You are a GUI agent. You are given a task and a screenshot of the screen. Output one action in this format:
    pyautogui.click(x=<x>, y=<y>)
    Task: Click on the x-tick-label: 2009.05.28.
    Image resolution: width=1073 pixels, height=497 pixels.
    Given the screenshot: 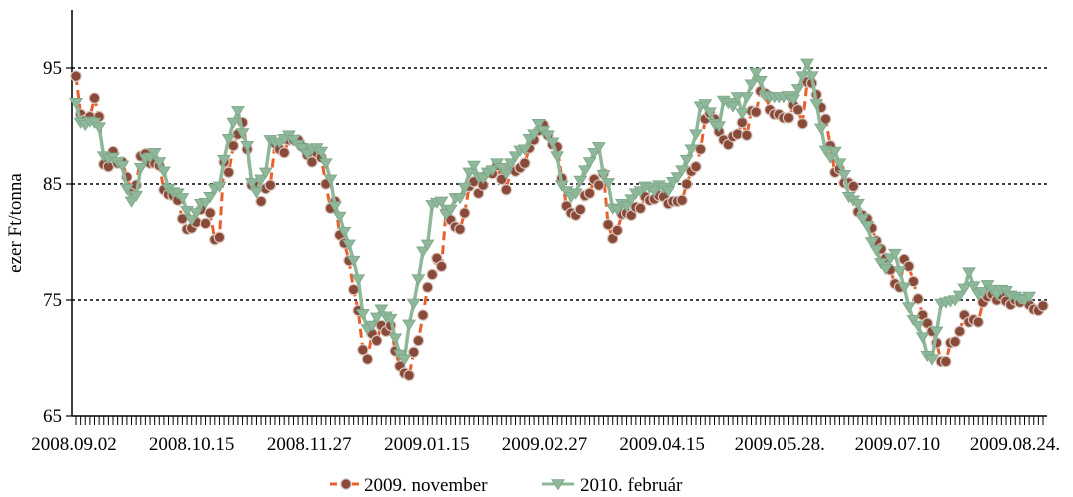 What is the action you would take?
    pyautogui.click(x=780, y=444)
    